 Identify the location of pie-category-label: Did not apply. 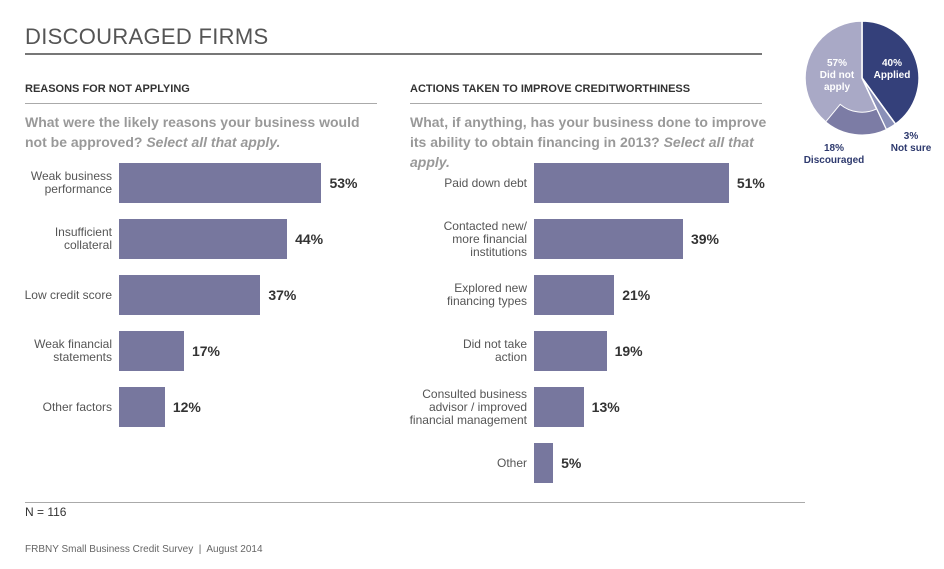
(837, 81).